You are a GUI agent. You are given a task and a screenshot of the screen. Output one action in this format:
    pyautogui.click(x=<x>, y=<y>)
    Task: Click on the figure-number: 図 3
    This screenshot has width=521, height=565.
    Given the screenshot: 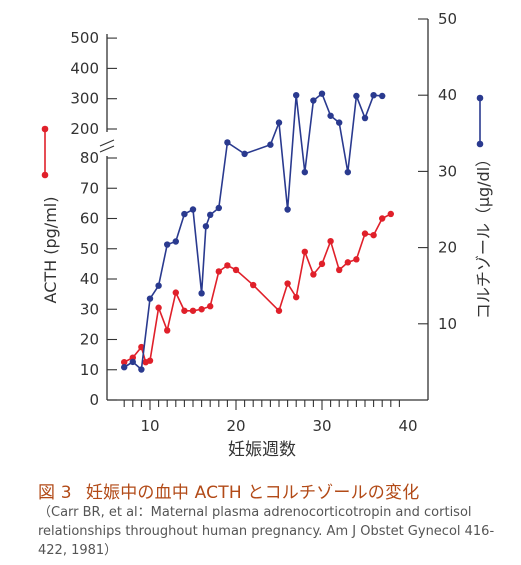 What is the action you would take?
    pyautogui.click(x=55, y=493)
    